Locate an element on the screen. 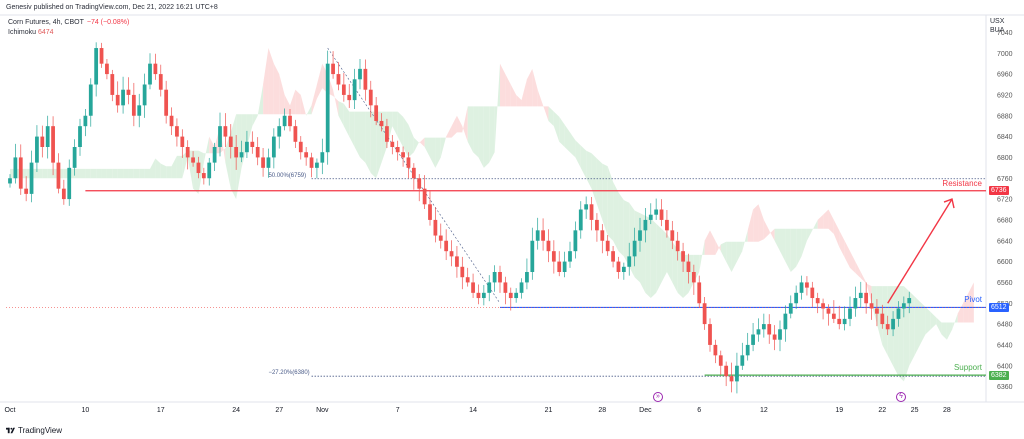 The image size is (1024, 439). arrowhead-icon is located at coordinates (949, 203).